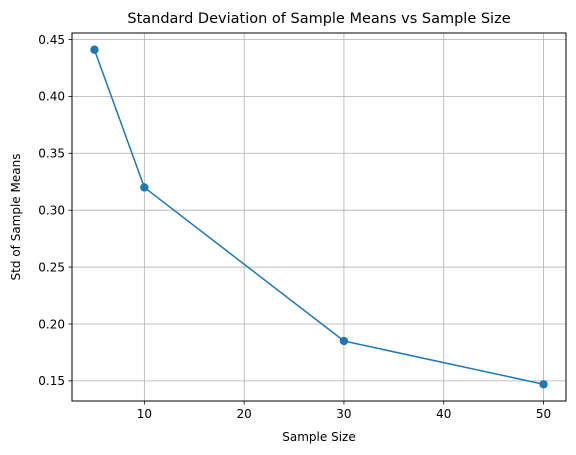  What do you see at coordinates (244, 414) in the screenshot?
I see `x-tick-label: 20` at bounding box center [244, 414].